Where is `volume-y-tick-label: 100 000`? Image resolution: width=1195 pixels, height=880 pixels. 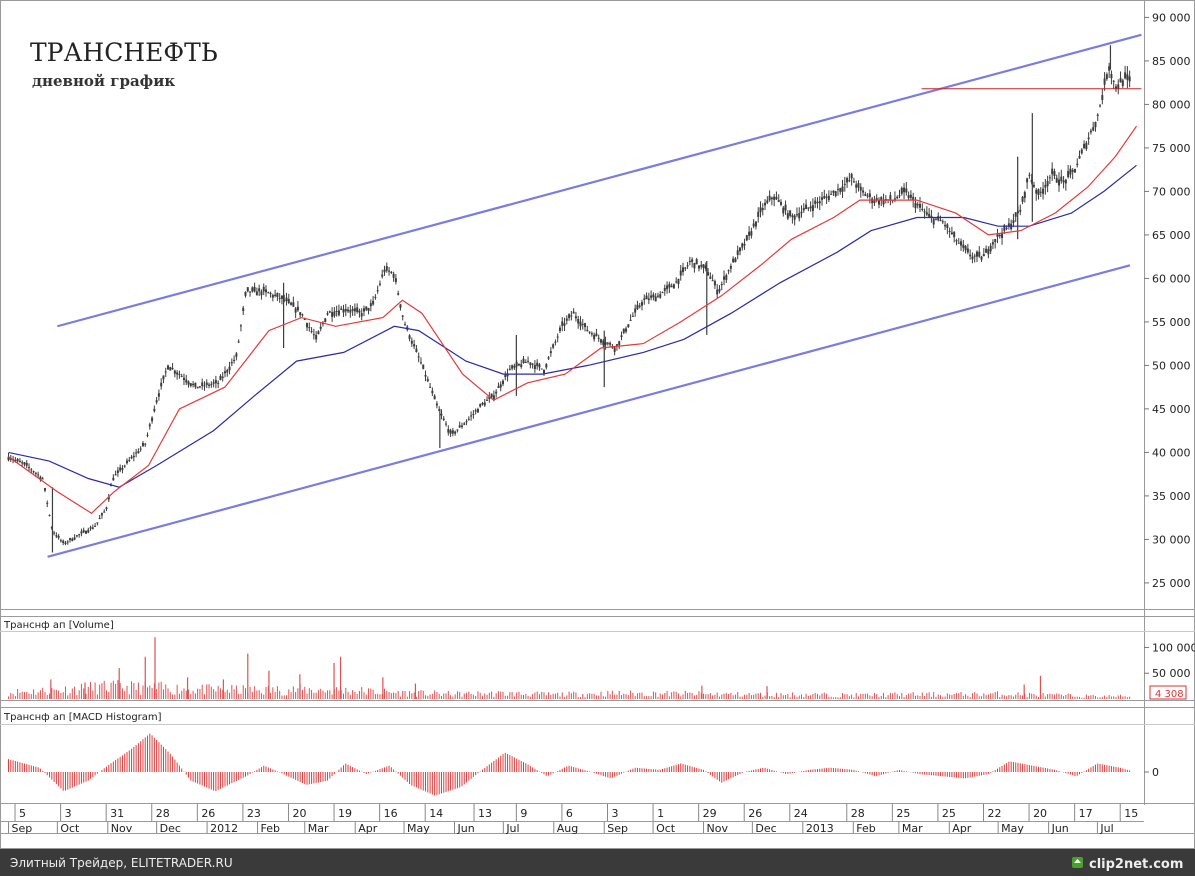
volume-y-tick-label: 100 000 is located at coordinates (1173, 647).